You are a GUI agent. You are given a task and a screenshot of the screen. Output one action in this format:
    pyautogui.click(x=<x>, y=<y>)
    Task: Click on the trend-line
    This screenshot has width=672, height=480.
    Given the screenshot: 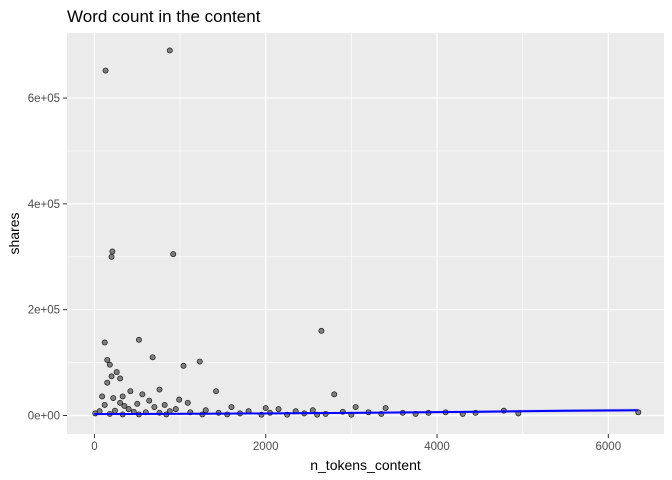 What is the action you would take?
    pyautogui.click(x=366, y=412)
    